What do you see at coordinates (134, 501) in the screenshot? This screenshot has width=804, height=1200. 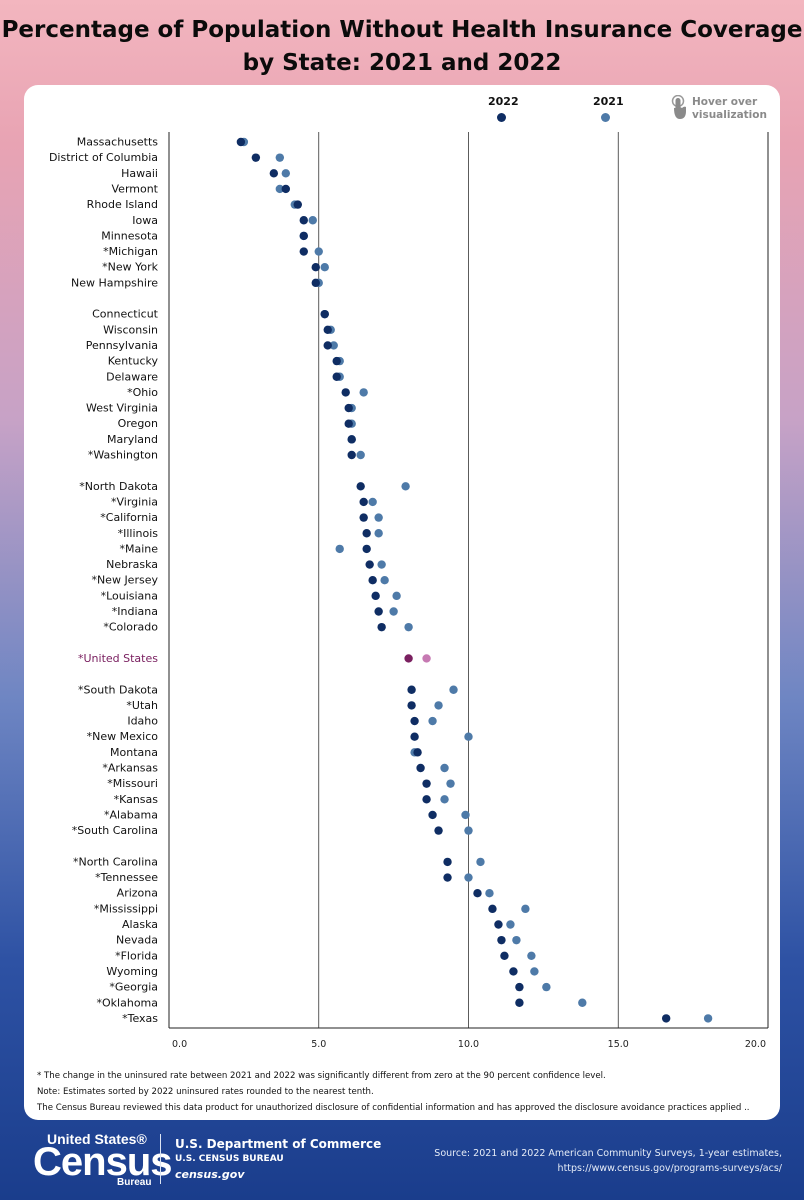 I see `state-label: *Virginia` at bounding box center [134, 501].